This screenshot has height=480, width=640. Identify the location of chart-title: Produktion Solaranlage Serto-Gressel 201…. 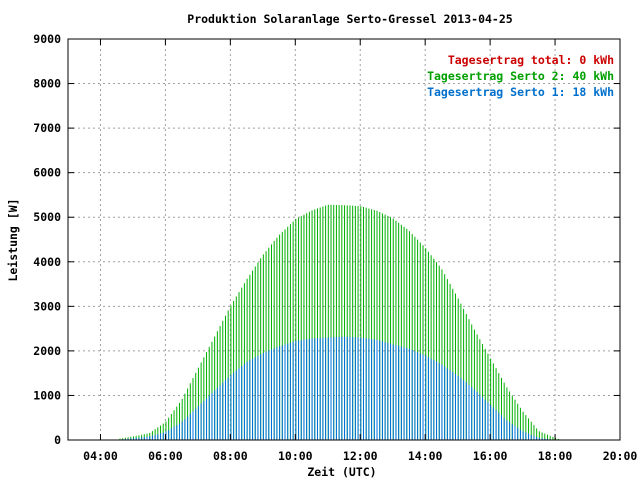
(349, 19).